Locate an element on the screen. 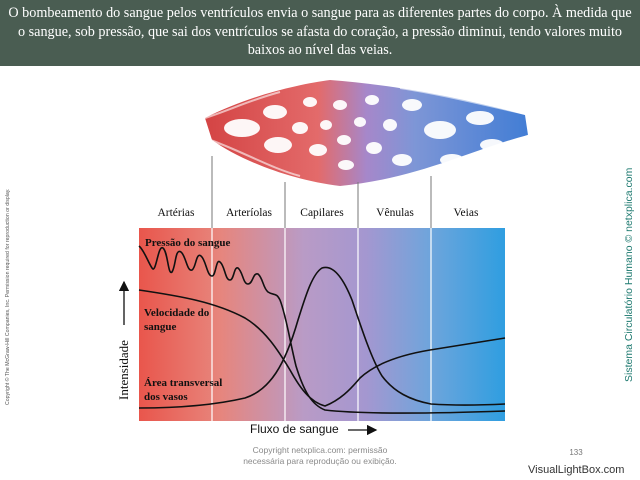 Image resolution: width=640 pixels, height=480 pixels. velocity-label-line1: Velocidade do is located at coordinates (177, 313).